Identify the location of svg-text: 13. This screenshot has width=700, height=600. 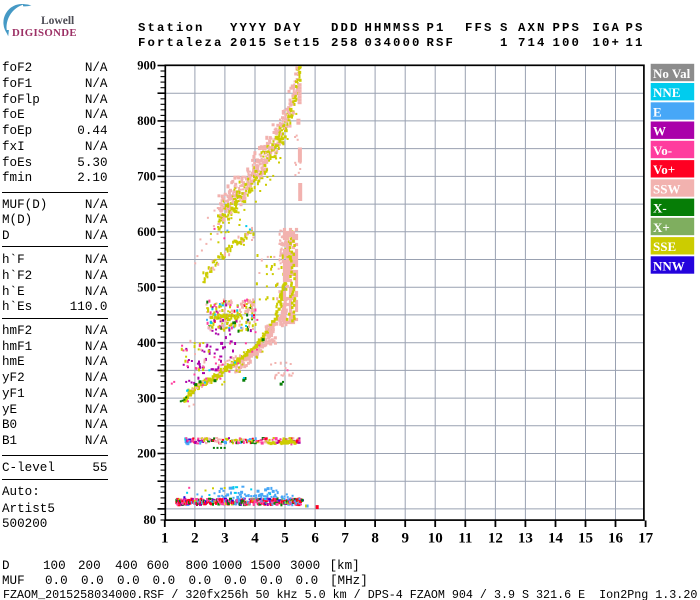
(525, 539).